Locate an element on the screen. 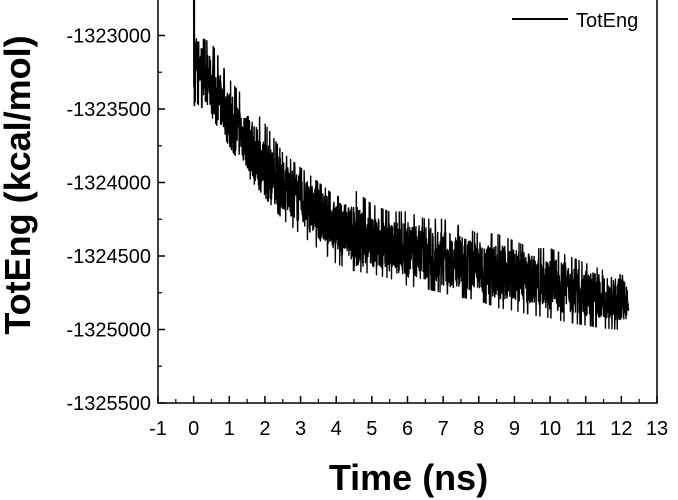  y-axis-title: TotEng (kcal/mol) is located at coordinates (19, 184).